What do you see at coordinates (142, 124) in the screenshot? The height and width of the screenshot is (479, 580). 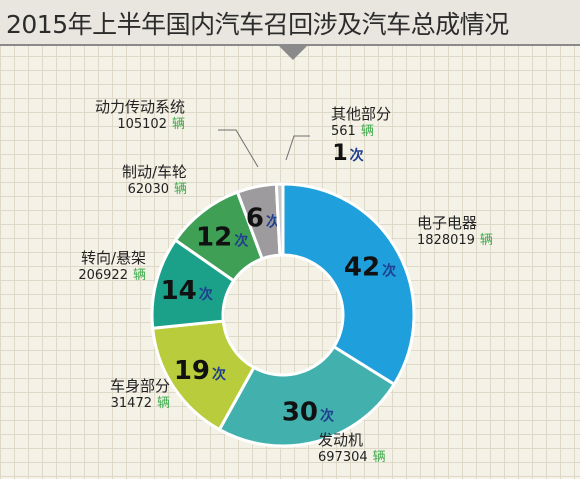 I see `label-powertrain-count: 105102` at bounding box center [142, 124].